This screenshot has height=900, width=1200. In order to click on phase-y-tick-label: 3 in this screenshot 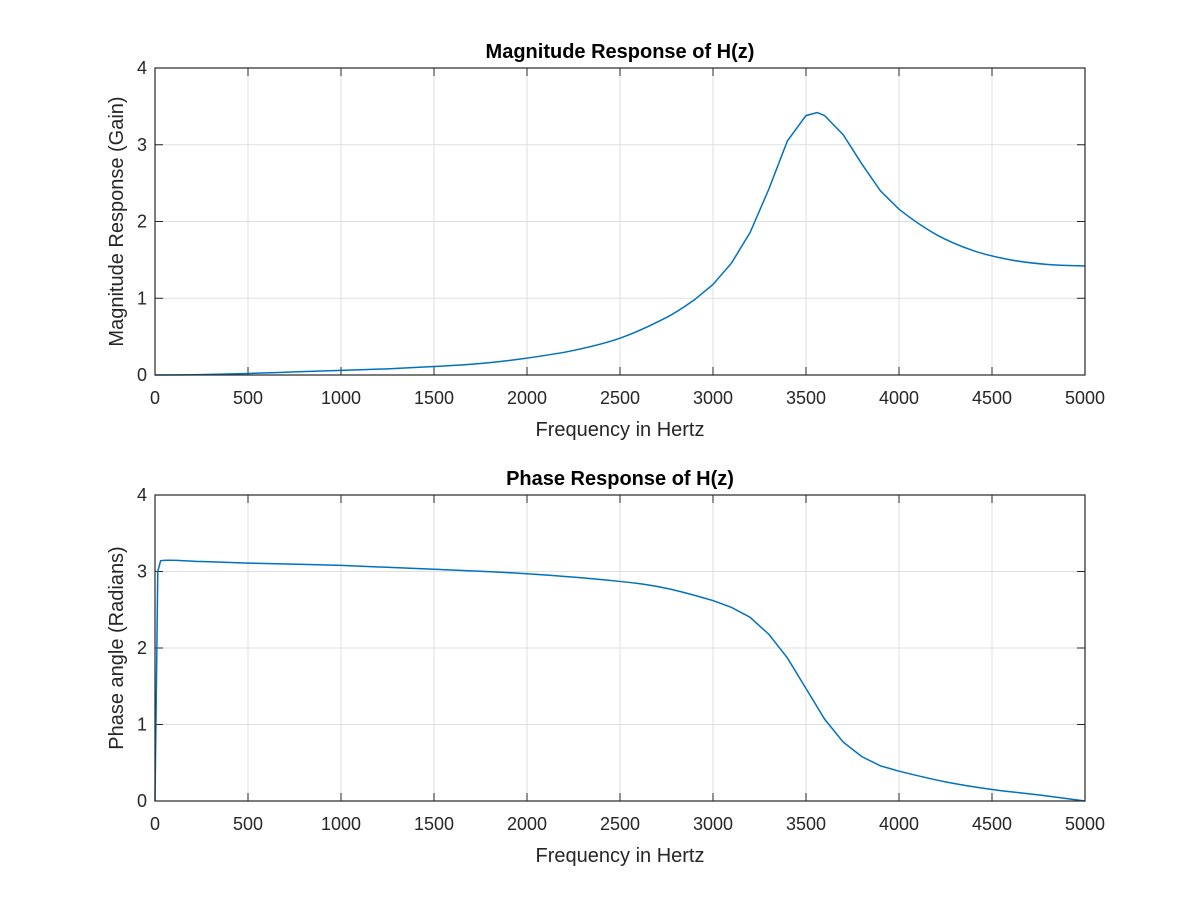, I will do `click(142, 572)`.